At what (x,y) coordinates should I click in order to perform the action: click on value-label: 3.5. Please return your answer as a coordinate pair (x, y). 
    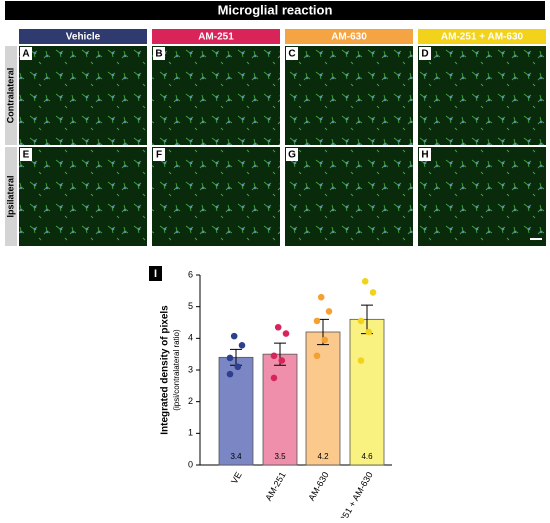
    Looking at the image, I should click on (280, 456).